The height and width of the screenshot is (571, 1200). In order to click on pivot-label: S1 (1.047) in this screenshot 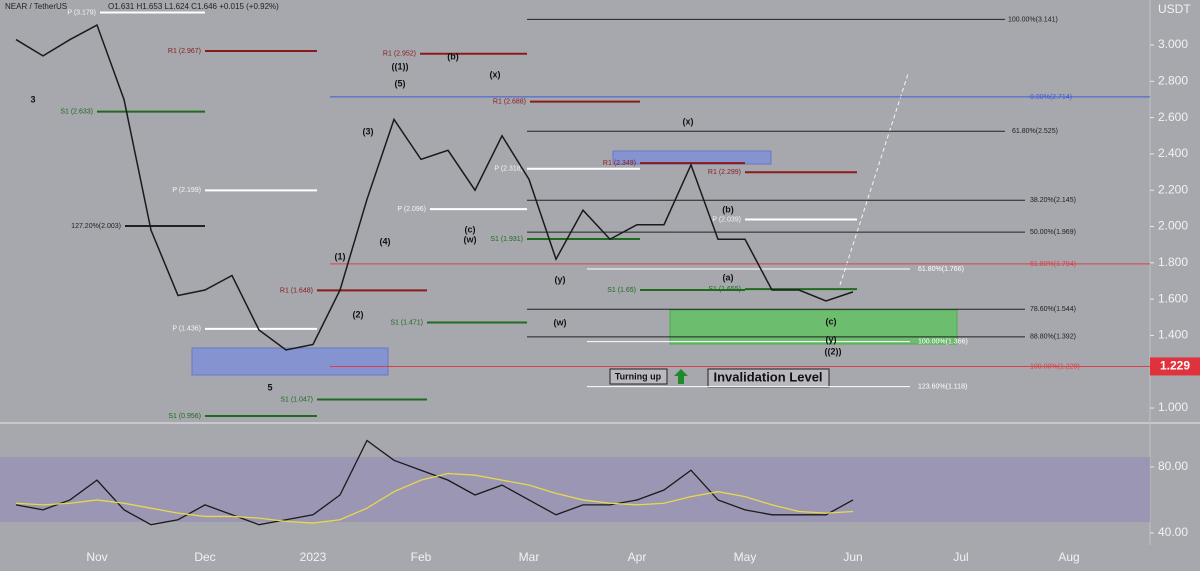, I will do `click(296, 399)`.